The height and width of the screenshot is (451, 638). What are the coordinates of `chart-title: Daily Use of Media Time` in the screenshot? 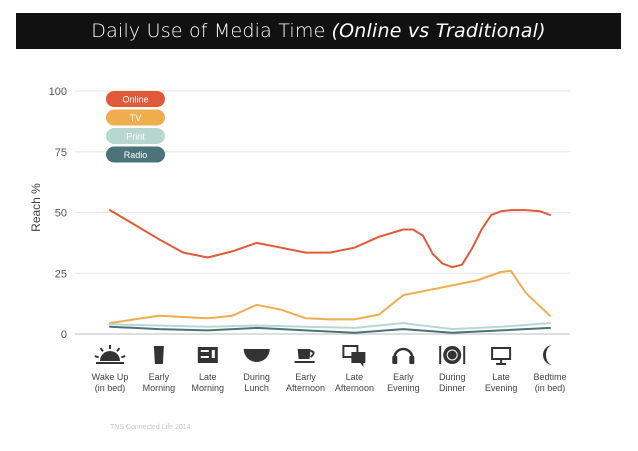 It's located at (208, 31).